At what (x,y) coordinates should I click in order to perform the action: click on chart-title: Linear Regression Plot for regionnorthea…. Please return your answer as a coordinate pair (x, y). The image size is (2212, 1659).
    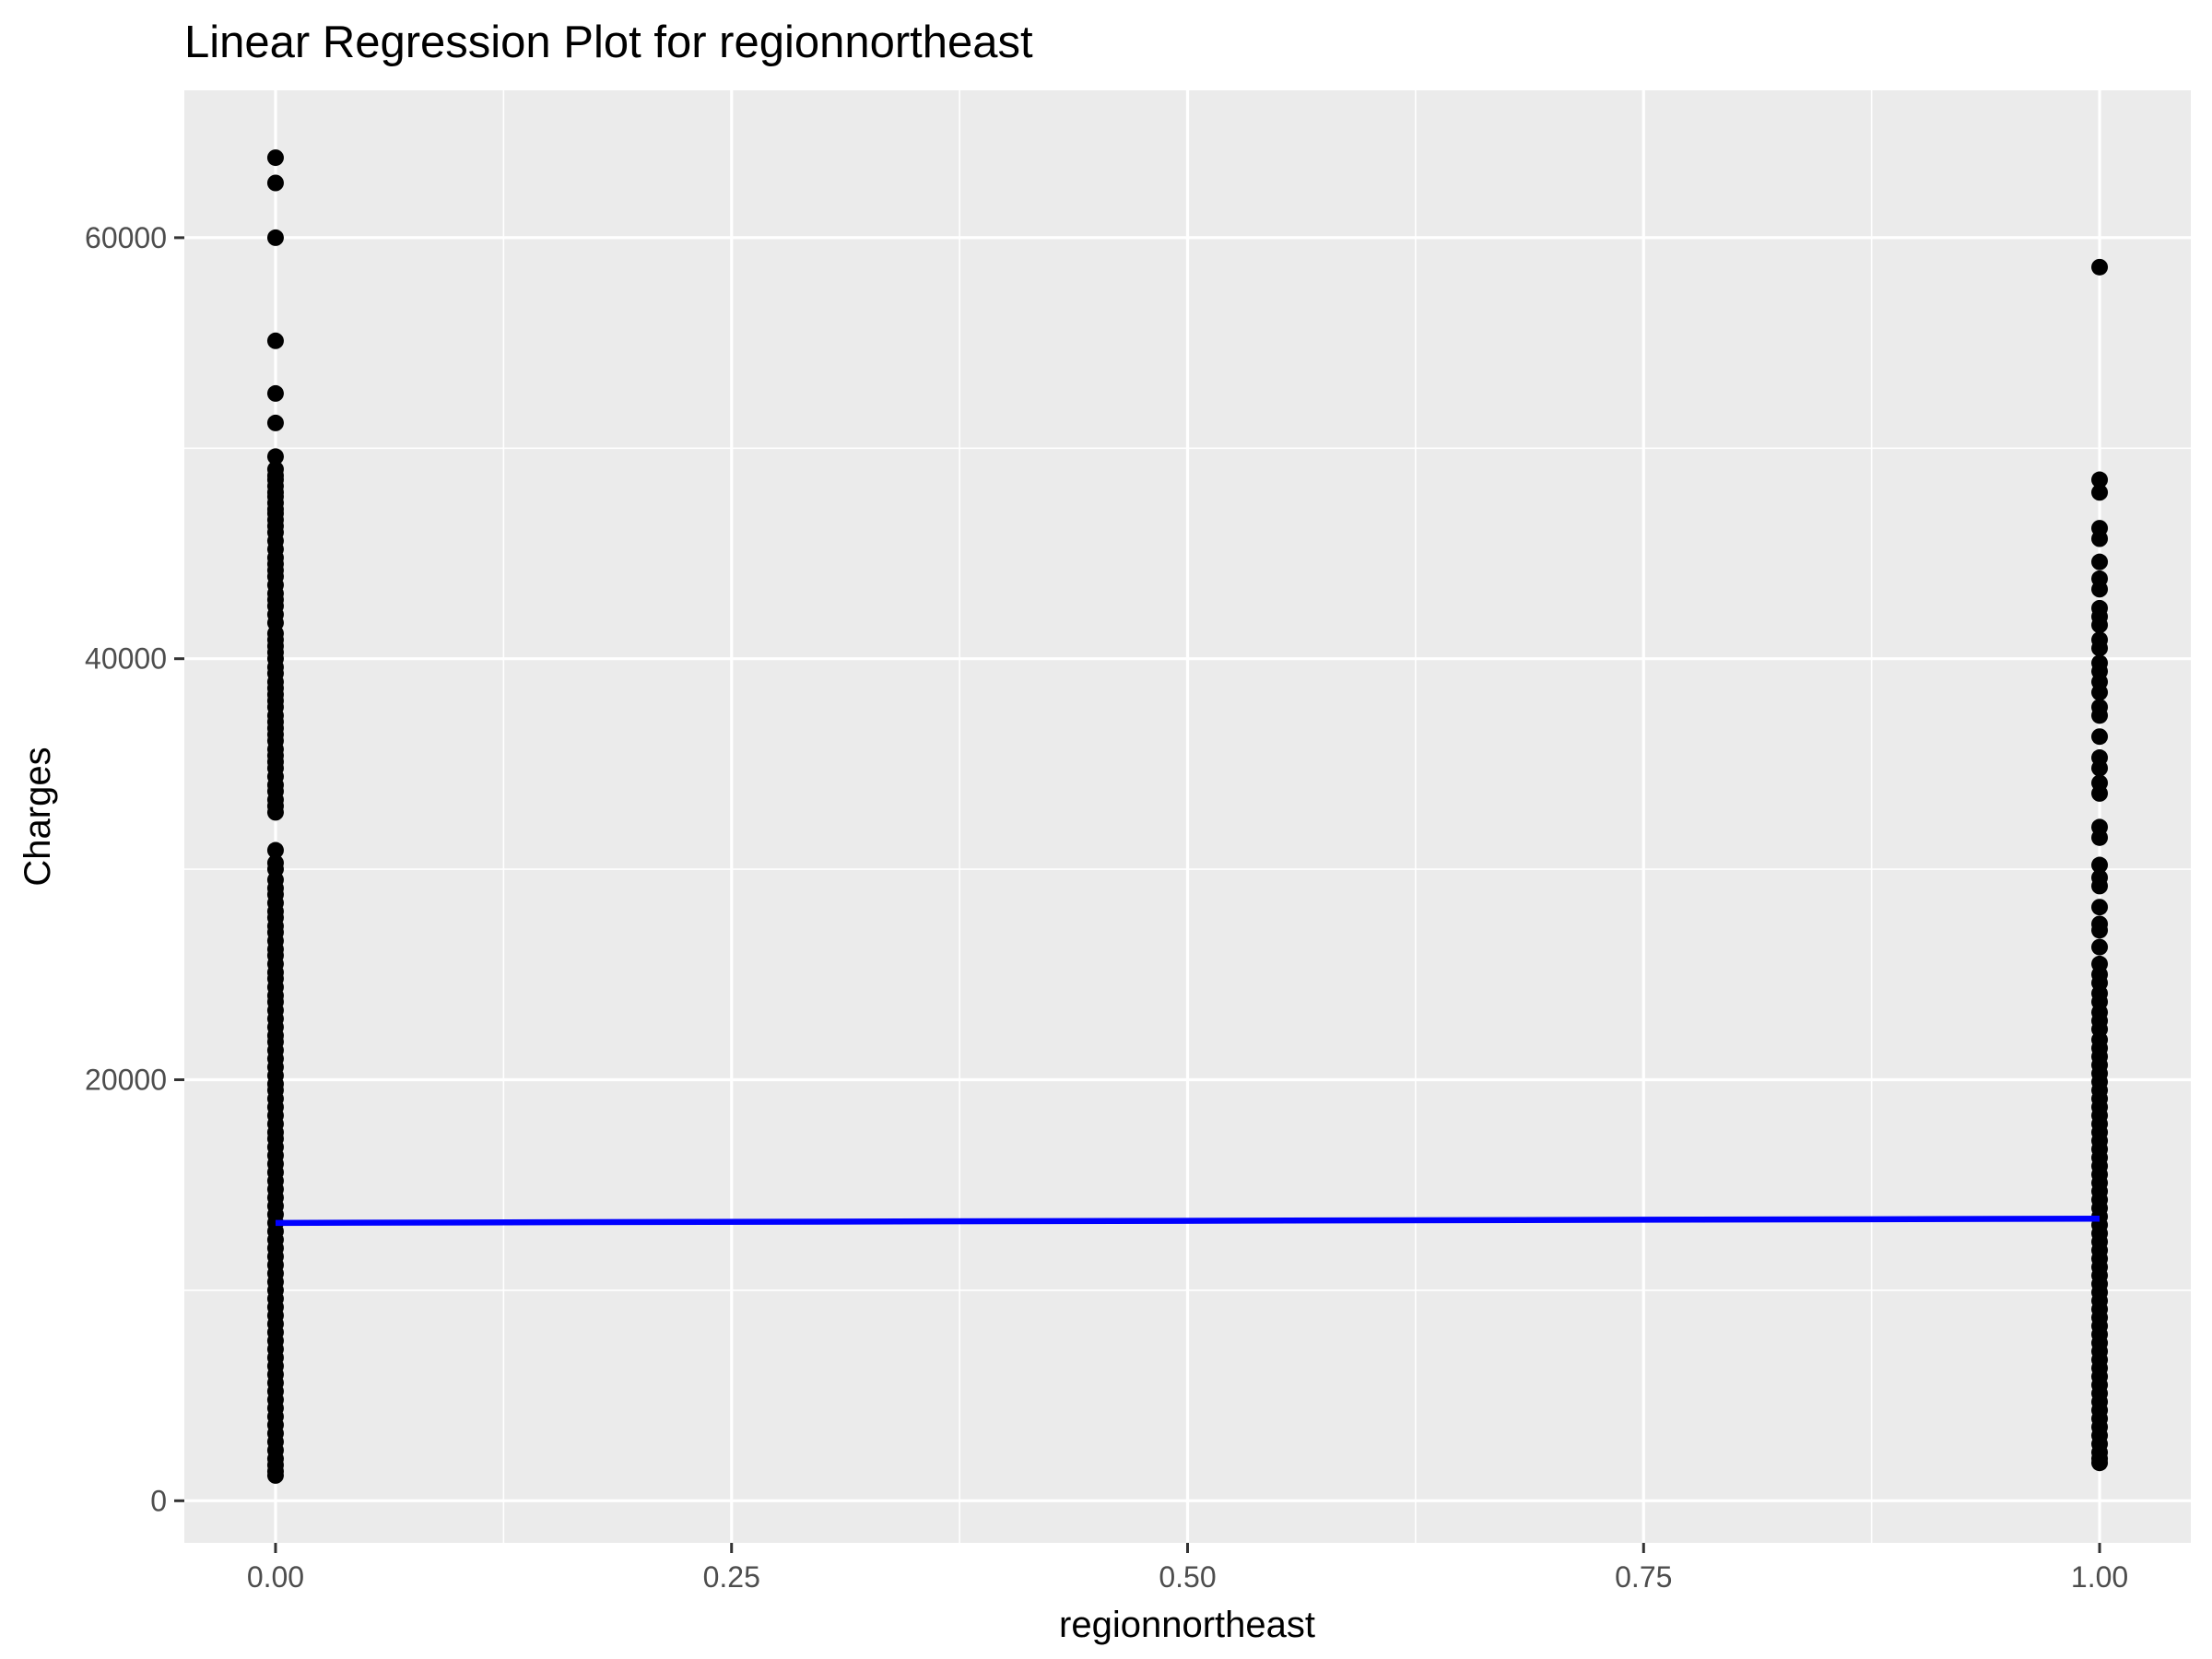
    Looking at the image, I should click on (608, 42).